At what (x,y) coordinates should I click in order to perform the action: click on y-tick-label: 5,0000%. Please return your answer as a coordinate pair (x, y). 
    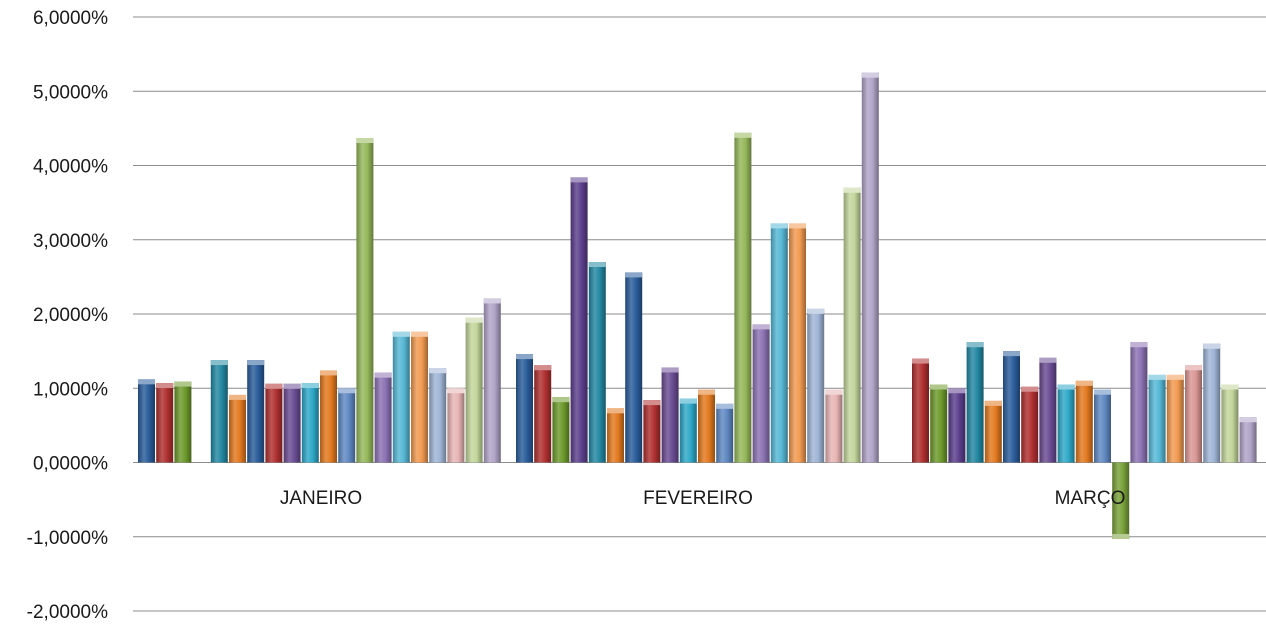
    Looking at the image, I should click on (70, 92).